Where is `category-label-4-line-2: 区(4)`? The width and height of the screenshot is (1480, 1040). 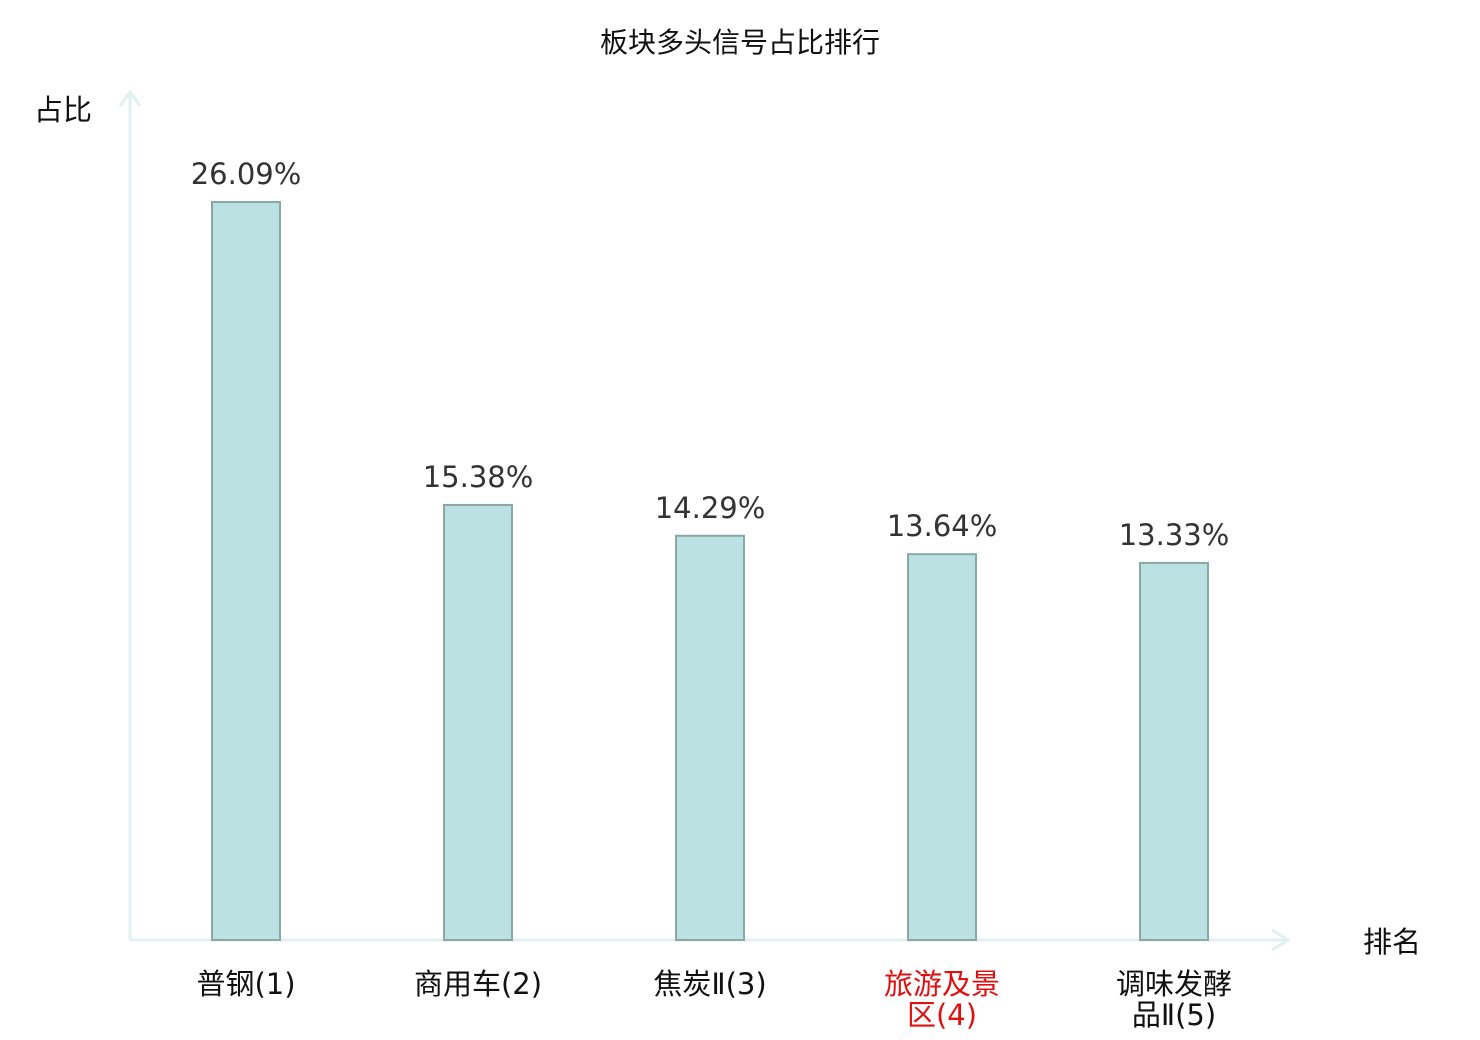
category-label-4-line-2: 区(4) is located at coordinates (942, 1015).